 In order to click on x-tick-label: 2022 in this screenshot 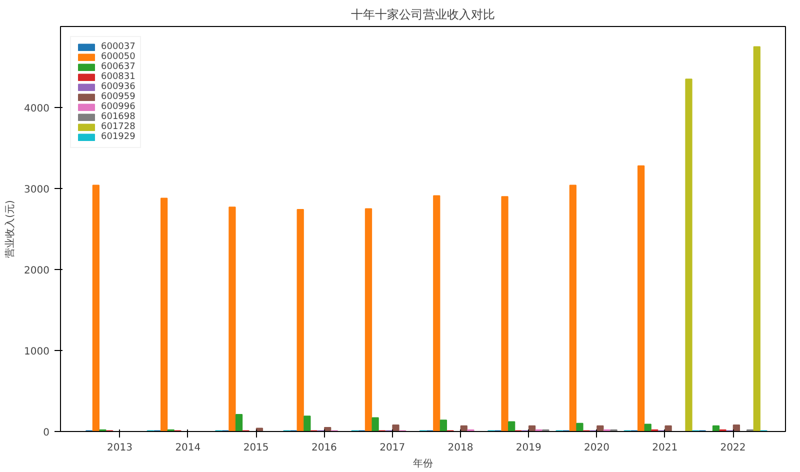, I will do `click(733, 448)`.